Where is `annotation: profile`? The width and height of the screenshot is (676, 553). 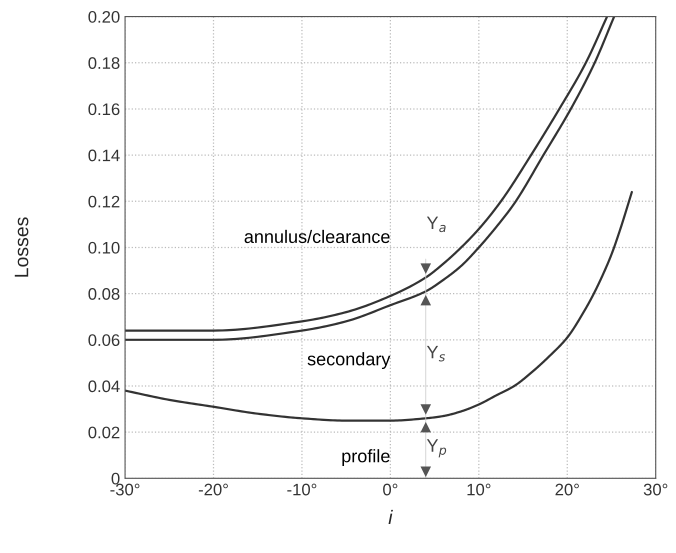 annotation: profile is located at coordinates (366, 457).